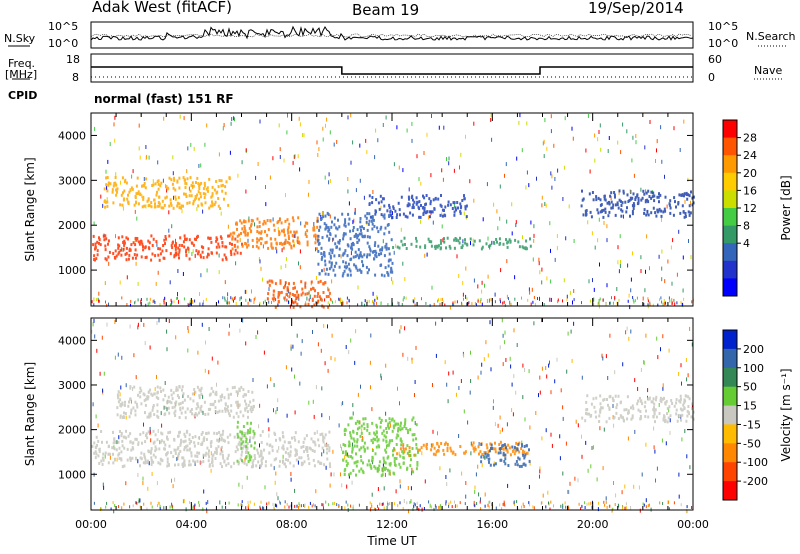  I want to click on echo-region, so click(167, 193).